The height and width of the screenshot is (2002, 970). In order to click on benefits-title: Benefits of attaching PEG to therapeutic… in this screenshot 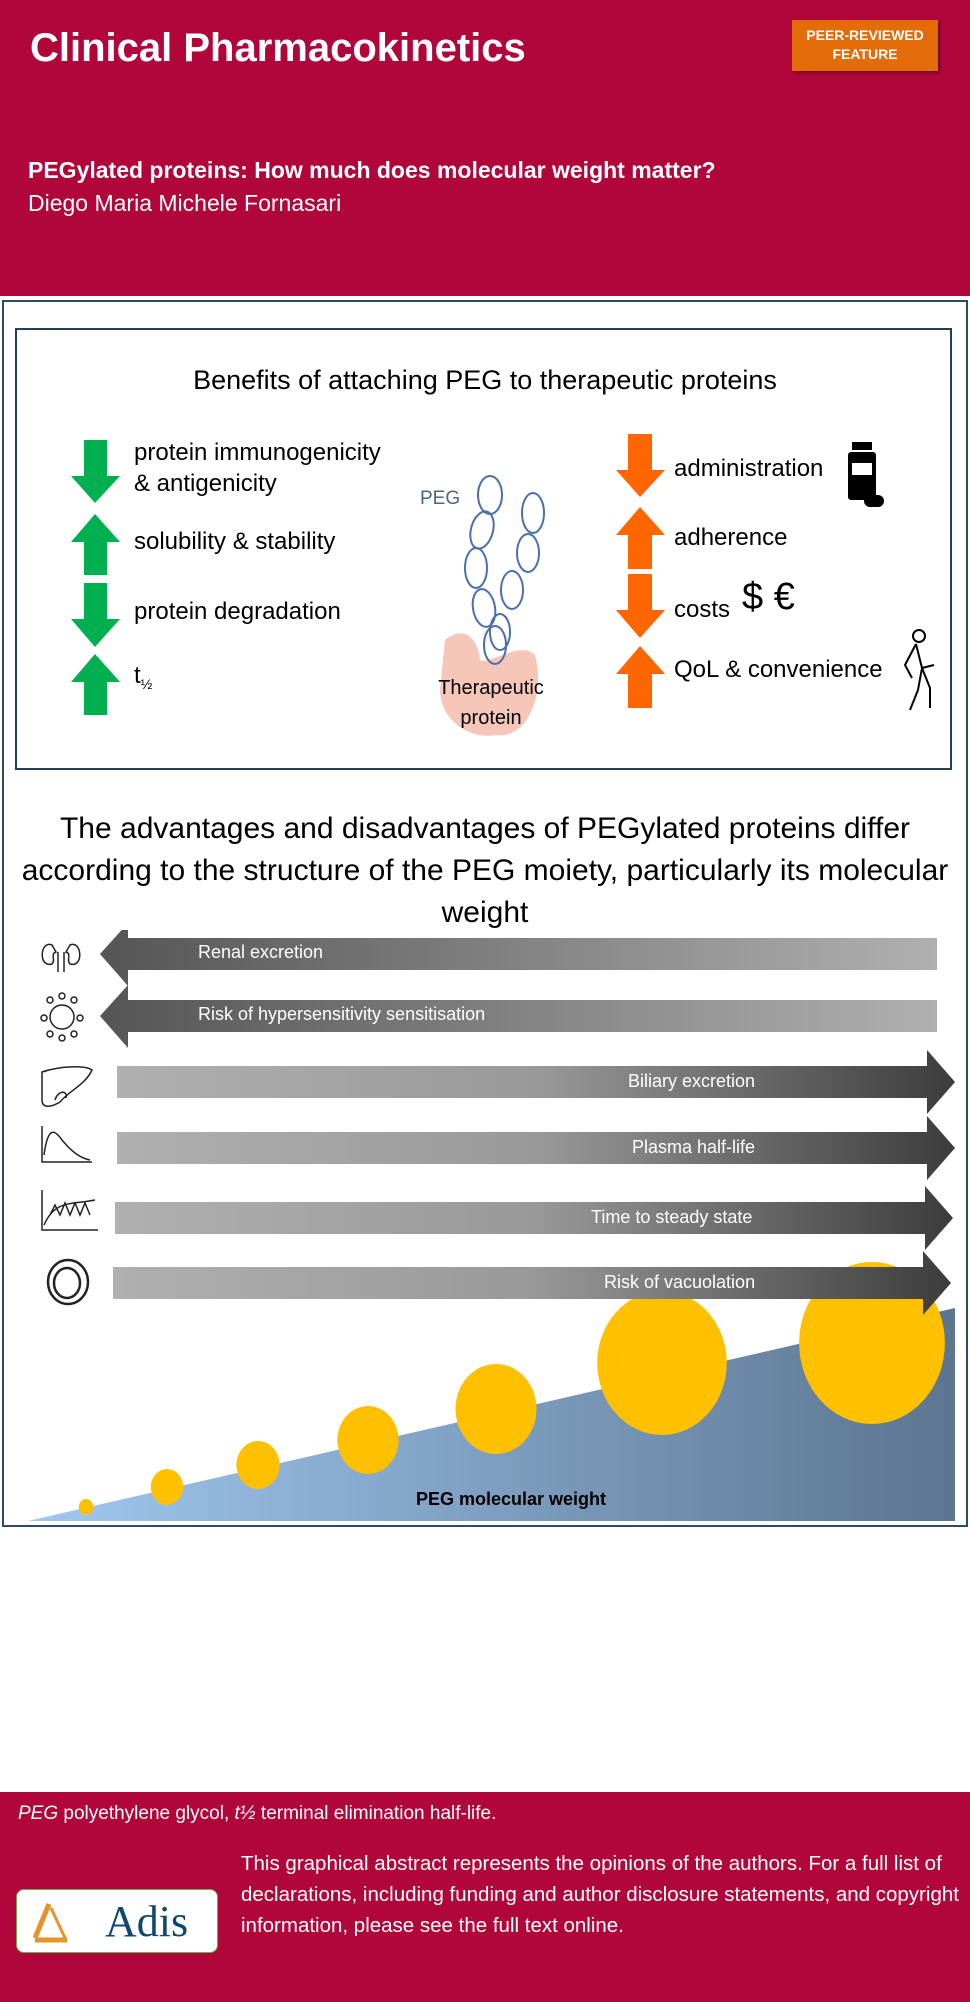, I will do `click(485, 380)`.